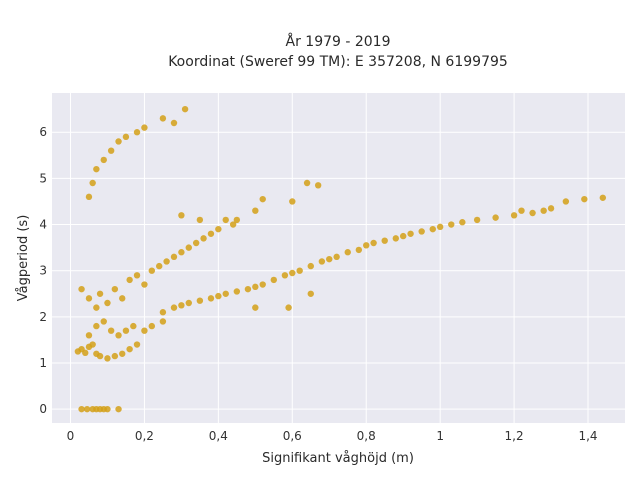 This screenshot has height=480, width=640. What do you see at coordinates (144, 436) in the screenshot?
I see `x-tick-label: 0,2` at bounding box center [144, 436].